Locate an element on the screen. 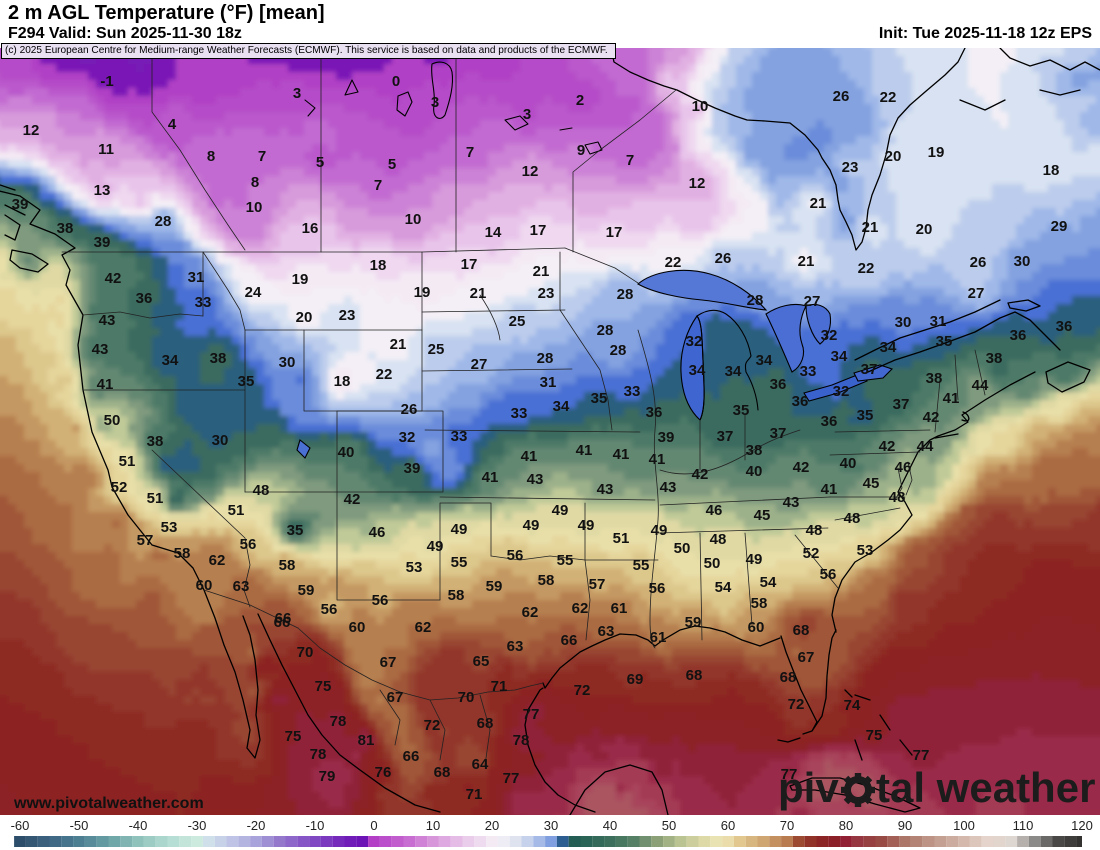 This screenshot has height=850, width=1100. svg-text: -60 is located at coordinates (20, 825).